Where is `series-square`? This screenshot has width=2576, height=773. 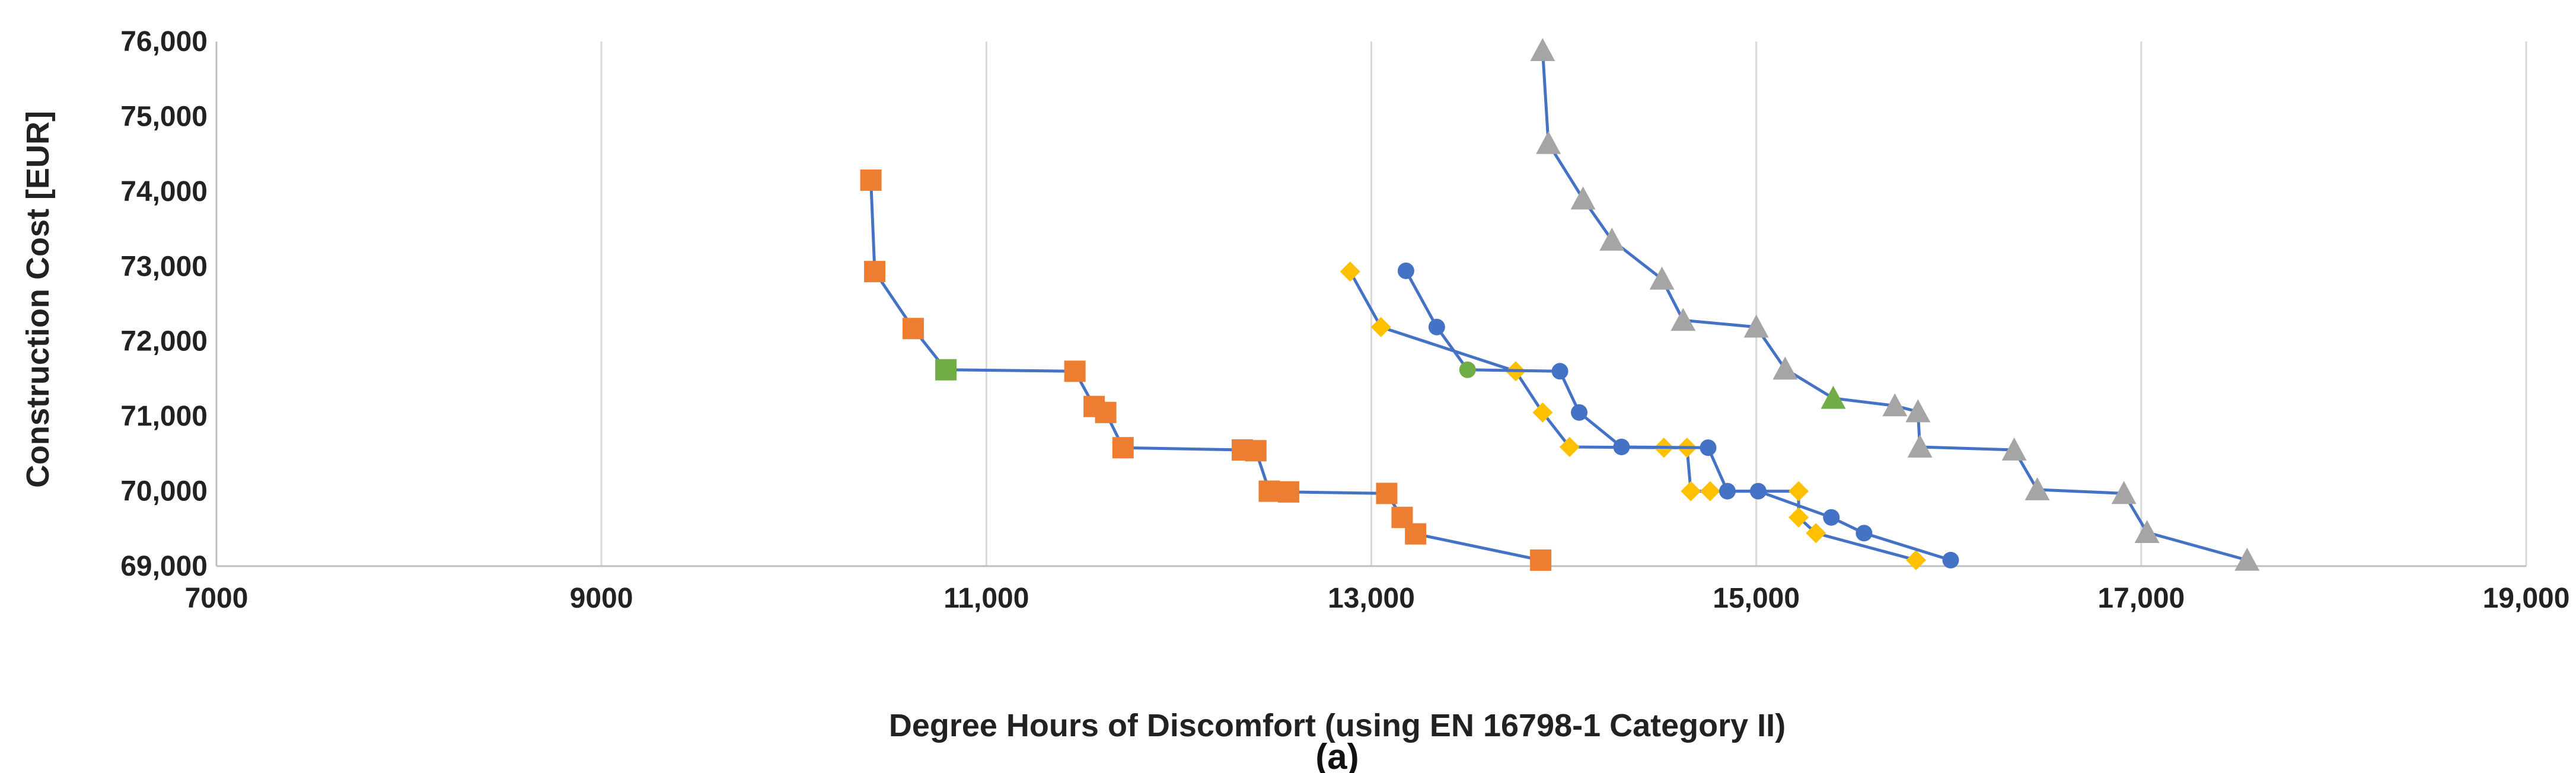 series-square is located at coordinates (1206, 370).